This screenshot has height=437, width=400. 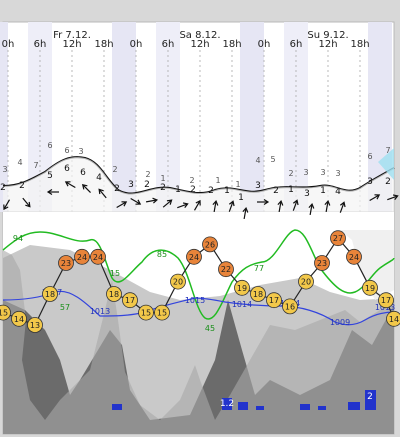 I want to click on humidity-label: 85, so click(x=162, y=254).